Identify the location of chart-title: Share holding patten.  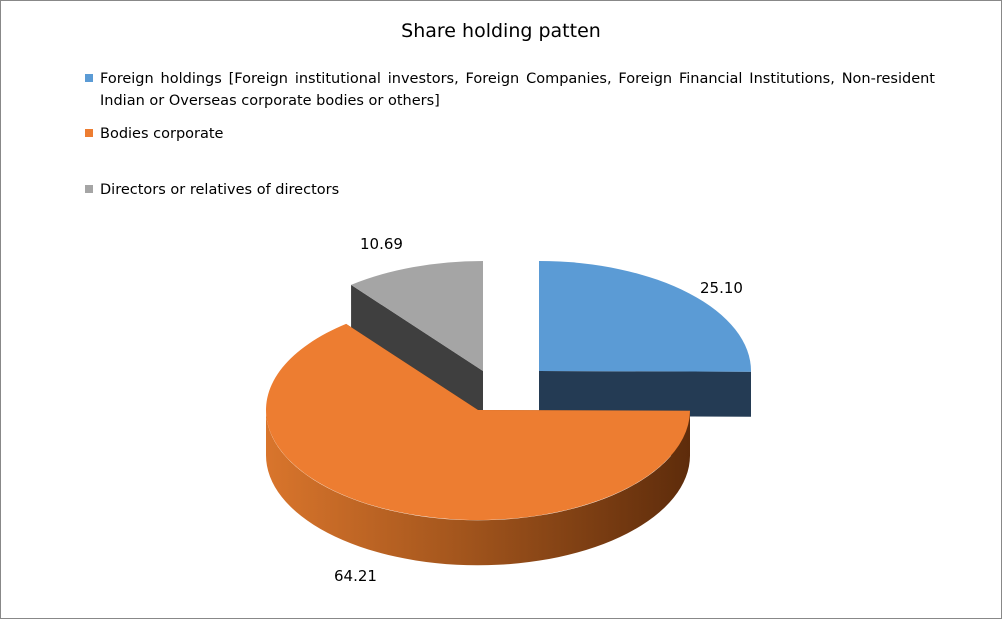
(501, 31).